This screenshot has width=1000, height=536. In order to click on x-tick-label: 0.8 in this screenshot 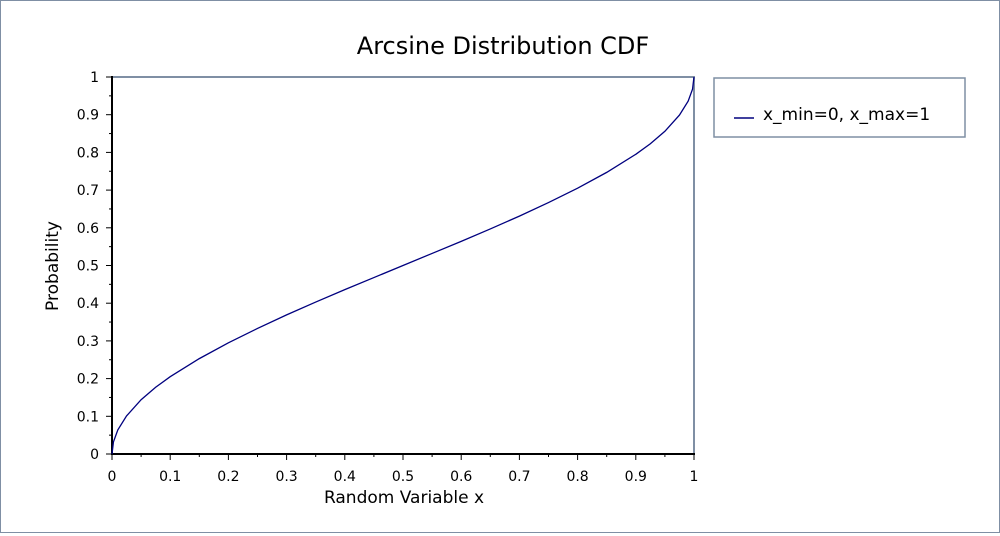, I will do `click(577, 477)`.